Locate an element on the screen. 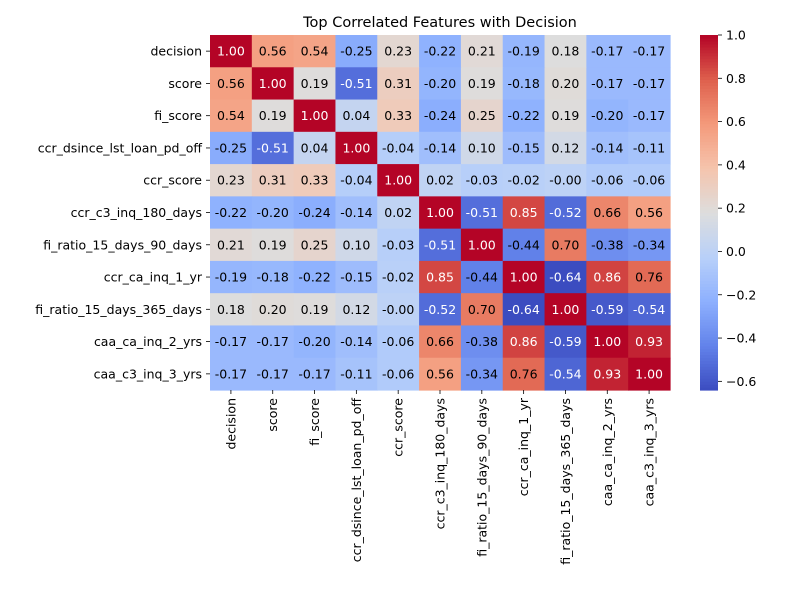 The width and height of the screenshot is (800, 600). chart-title: Top Correlated Features with Decision is located at coordinates (439, 23).